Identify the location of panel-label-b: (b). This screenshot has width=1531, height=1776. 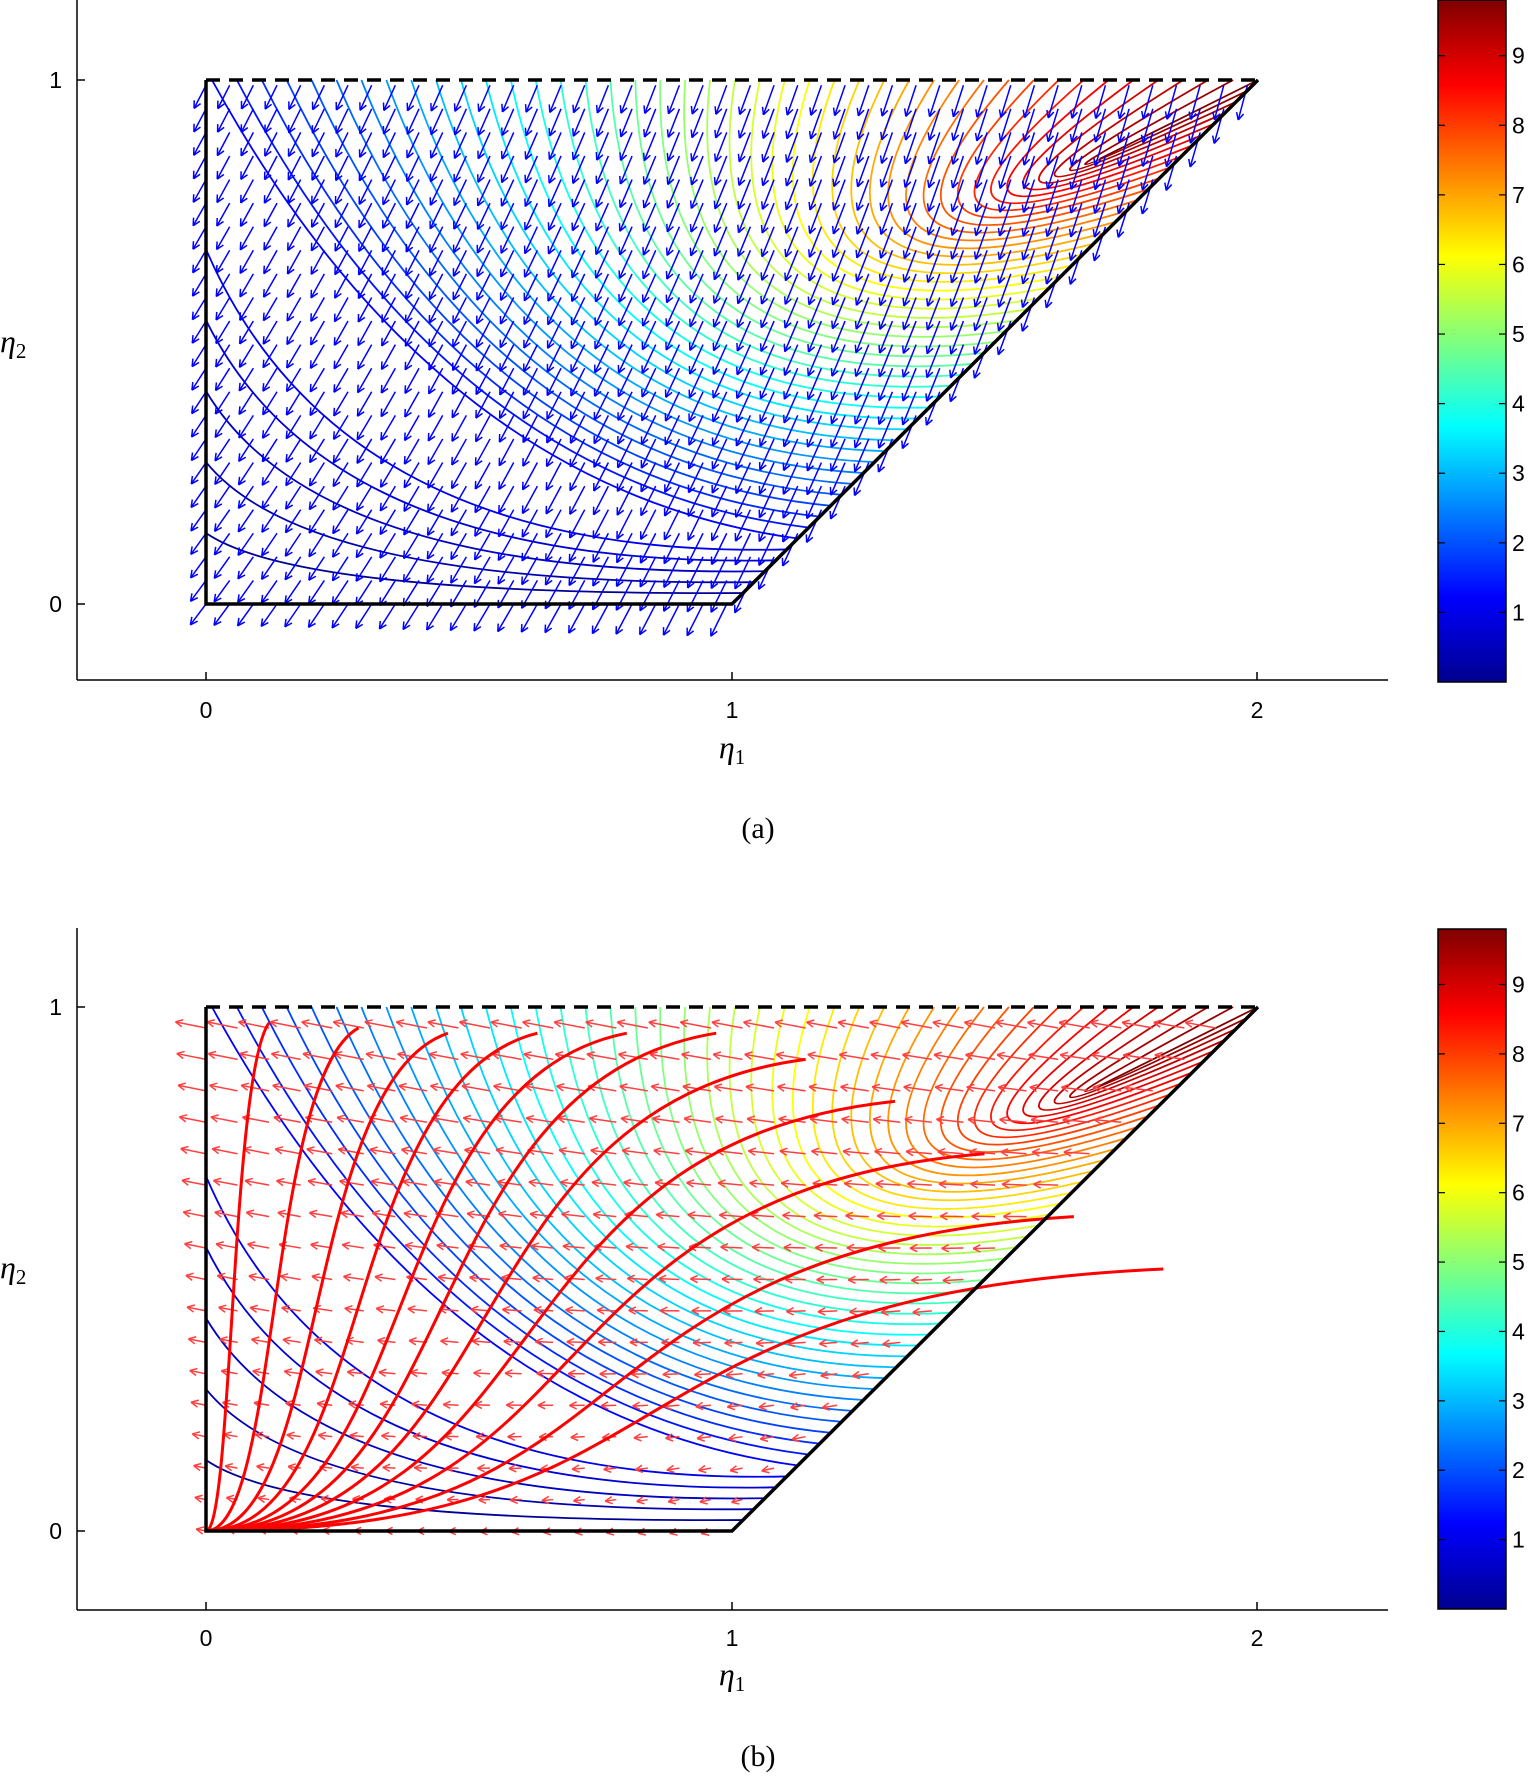
(758, 1756).